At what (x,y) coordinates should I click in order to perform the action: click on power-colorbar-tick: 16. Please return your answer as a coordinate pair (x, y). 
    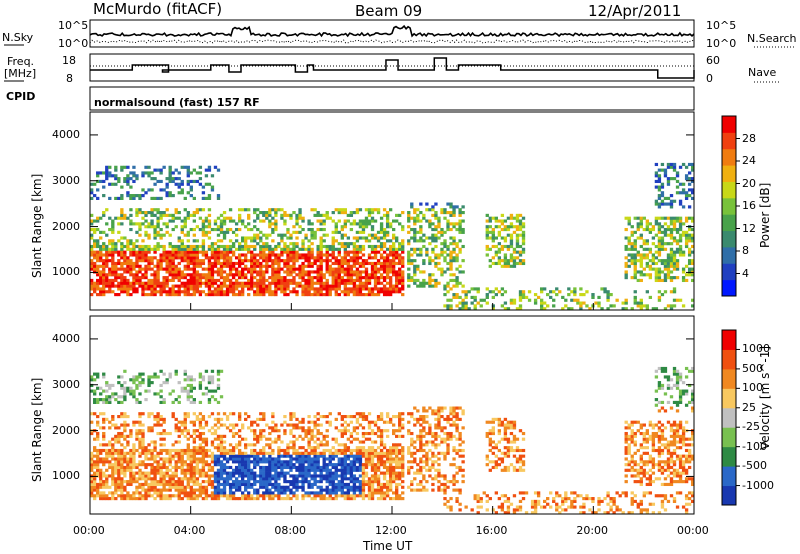
    Looking at the image, I should click on (749, 205).